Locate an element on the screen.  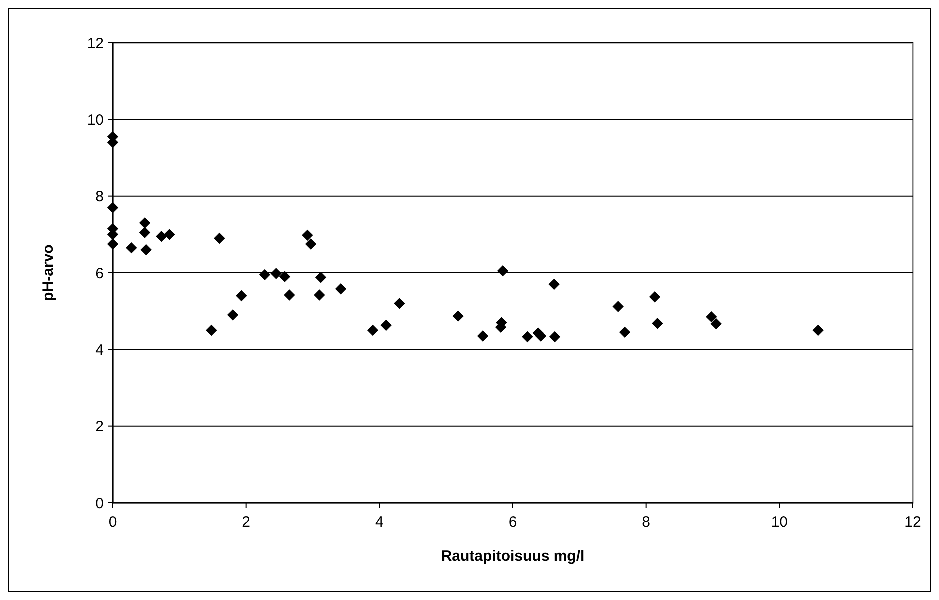
x-tick-label: 10 is located at coordinates (779, 522).